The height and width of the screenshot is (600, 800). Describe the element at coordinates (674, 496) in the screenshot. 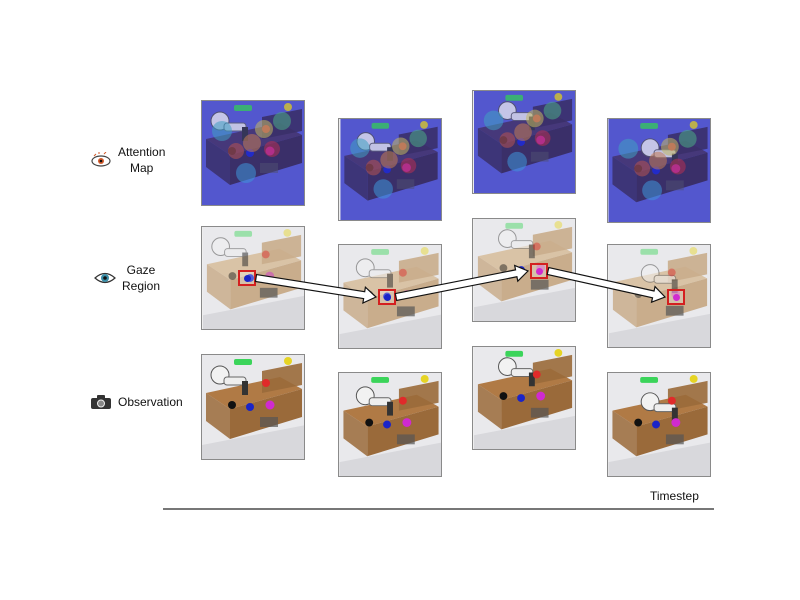

I see `timestep-label: Timestep` at that location.